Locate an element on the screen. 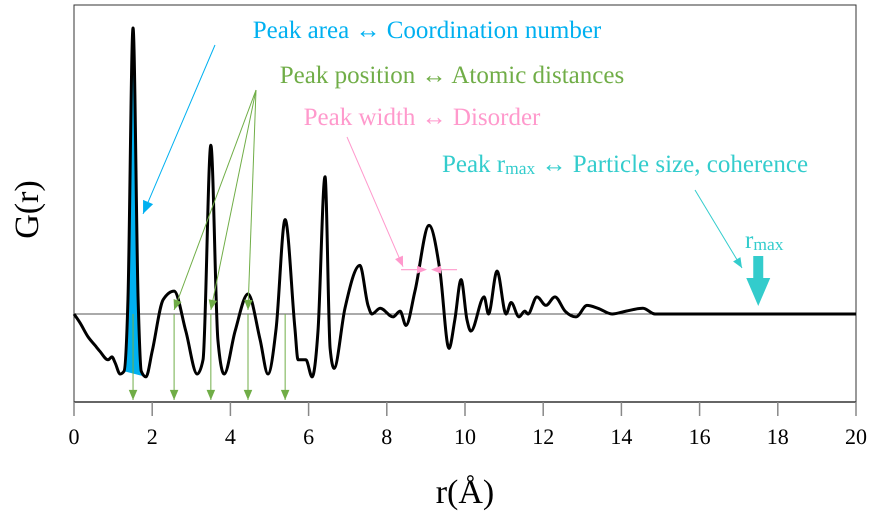 This screenshot has height=512, width=873. x-tick-label: 14 is located at coordinates (621, 436).